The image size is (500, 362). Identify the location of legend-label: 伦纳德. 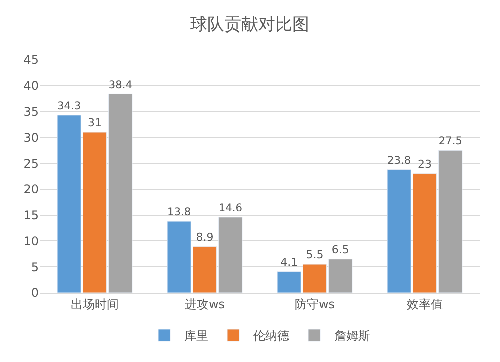
(272, 336).